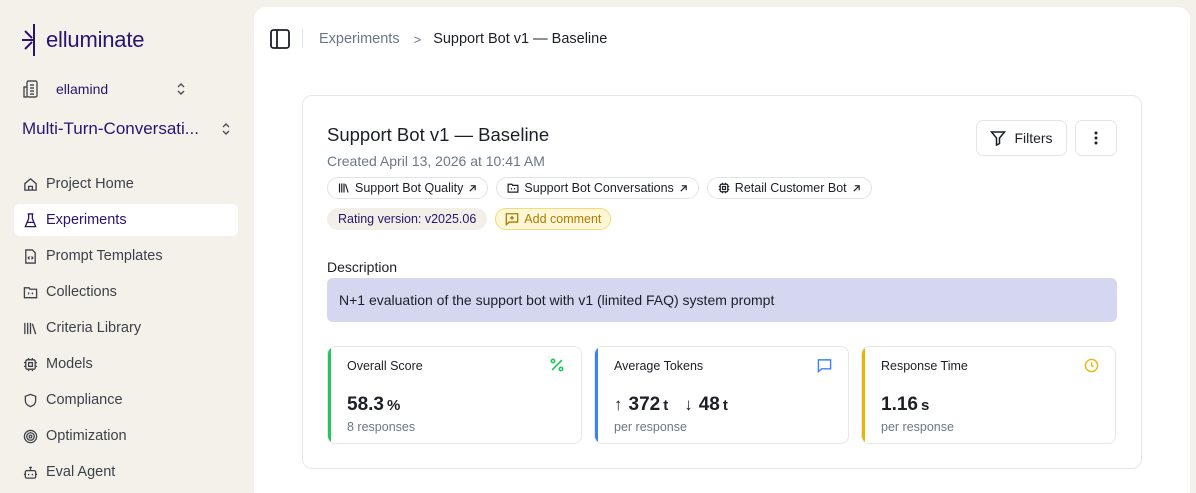  What do you see at coordinates (512, 219) in the screenshot?
I see `message-plus-icon` at bounding box center [512, 219].